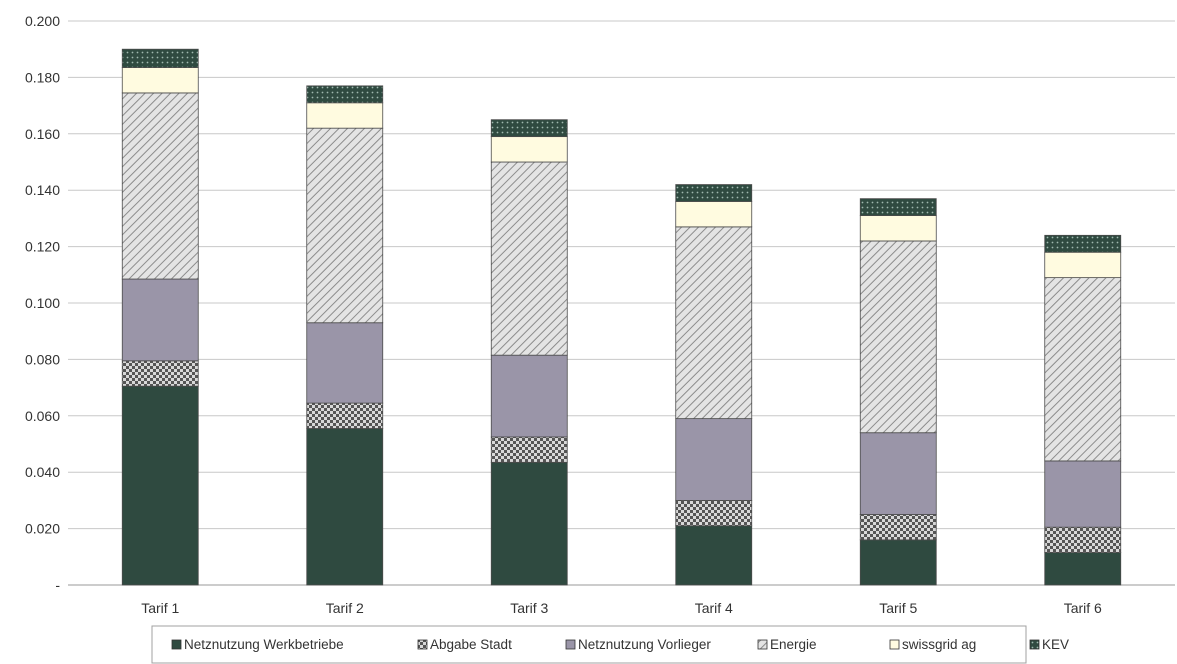 The height and width of the screenshot is (664, 1177). What do you see at coordinates (471, 644) in the screenshot?
I see `legend-label: Abgabe Stadt` at bounding box center [471, 644].